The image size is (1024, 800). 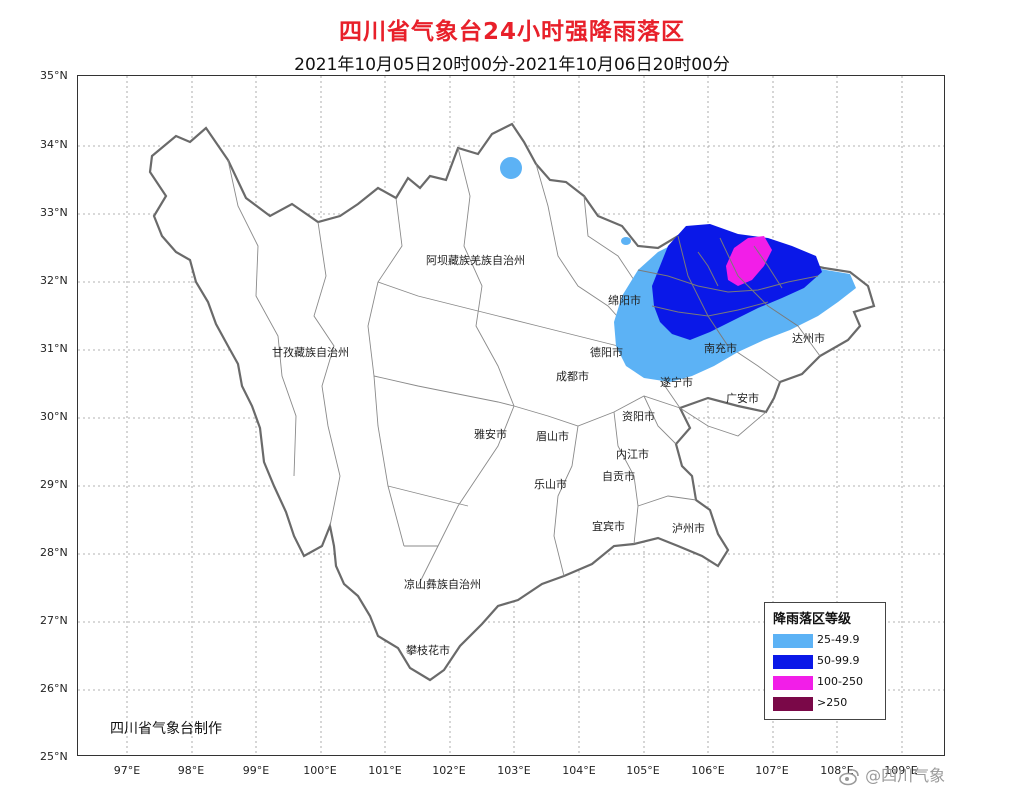 What do you see at coordinates (676, 382) in the screenshot?
I see `city-label-suining: 遂宁市` at bounding box center [676, 382].